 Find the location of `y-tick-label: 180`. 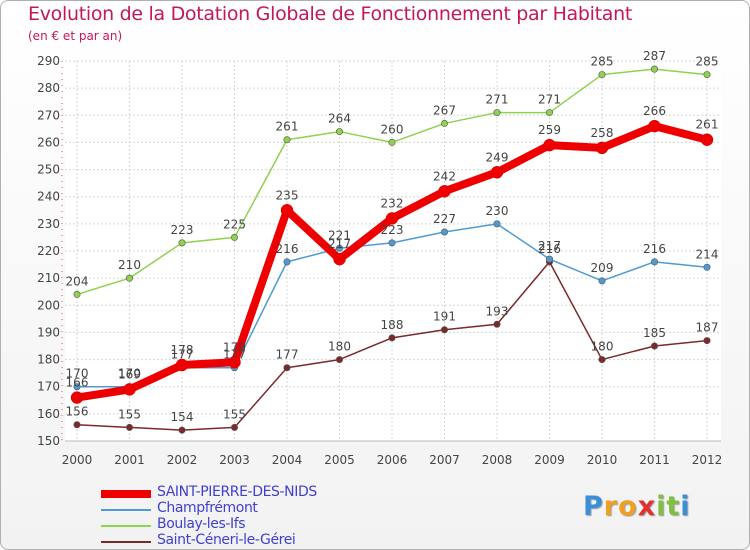

y-tick-label: 180 is located at coordinates (48, 360).